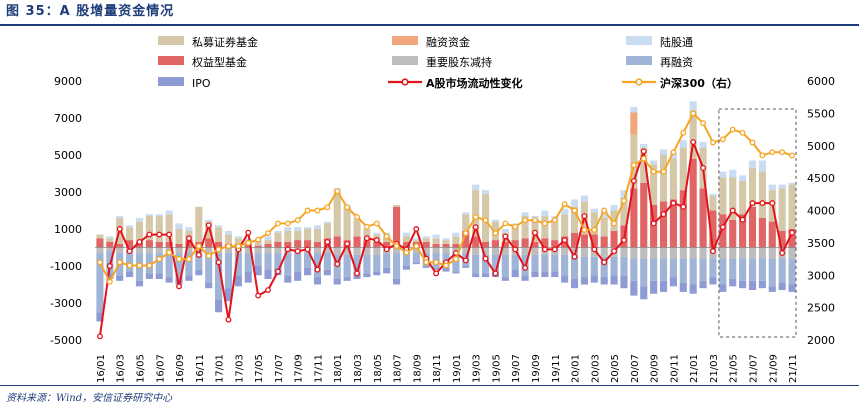  I want to click on x-tick-label: 16/05, so click(140, 368).